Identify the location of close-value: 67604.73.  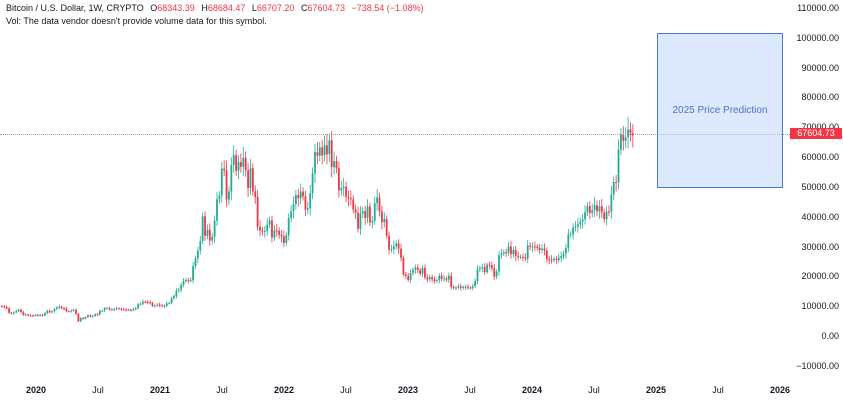
(326, 8).